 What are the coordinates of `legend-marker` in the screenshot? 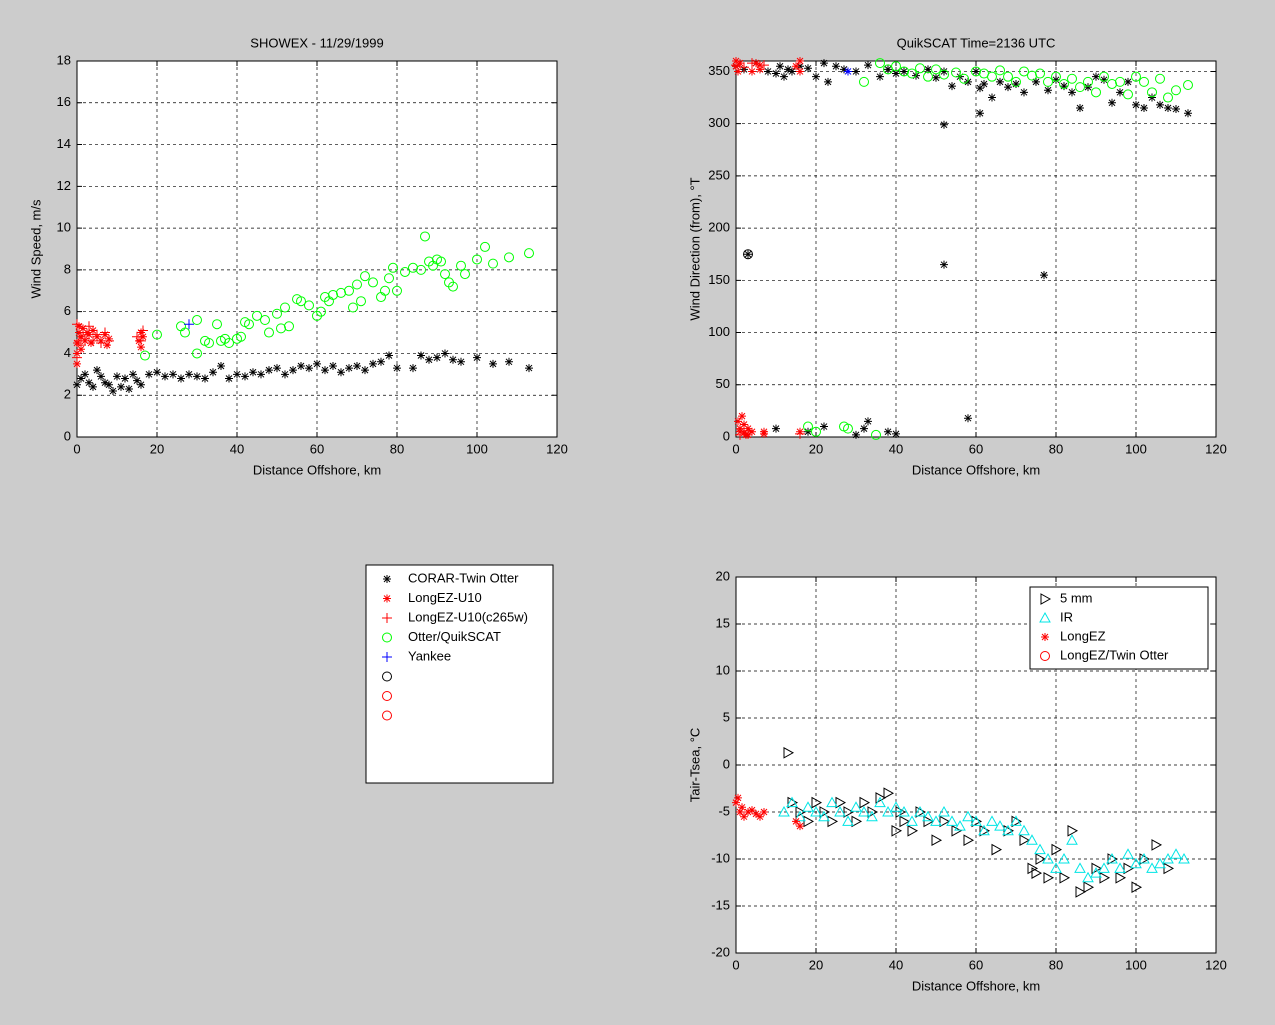 It's located at (387, 579).